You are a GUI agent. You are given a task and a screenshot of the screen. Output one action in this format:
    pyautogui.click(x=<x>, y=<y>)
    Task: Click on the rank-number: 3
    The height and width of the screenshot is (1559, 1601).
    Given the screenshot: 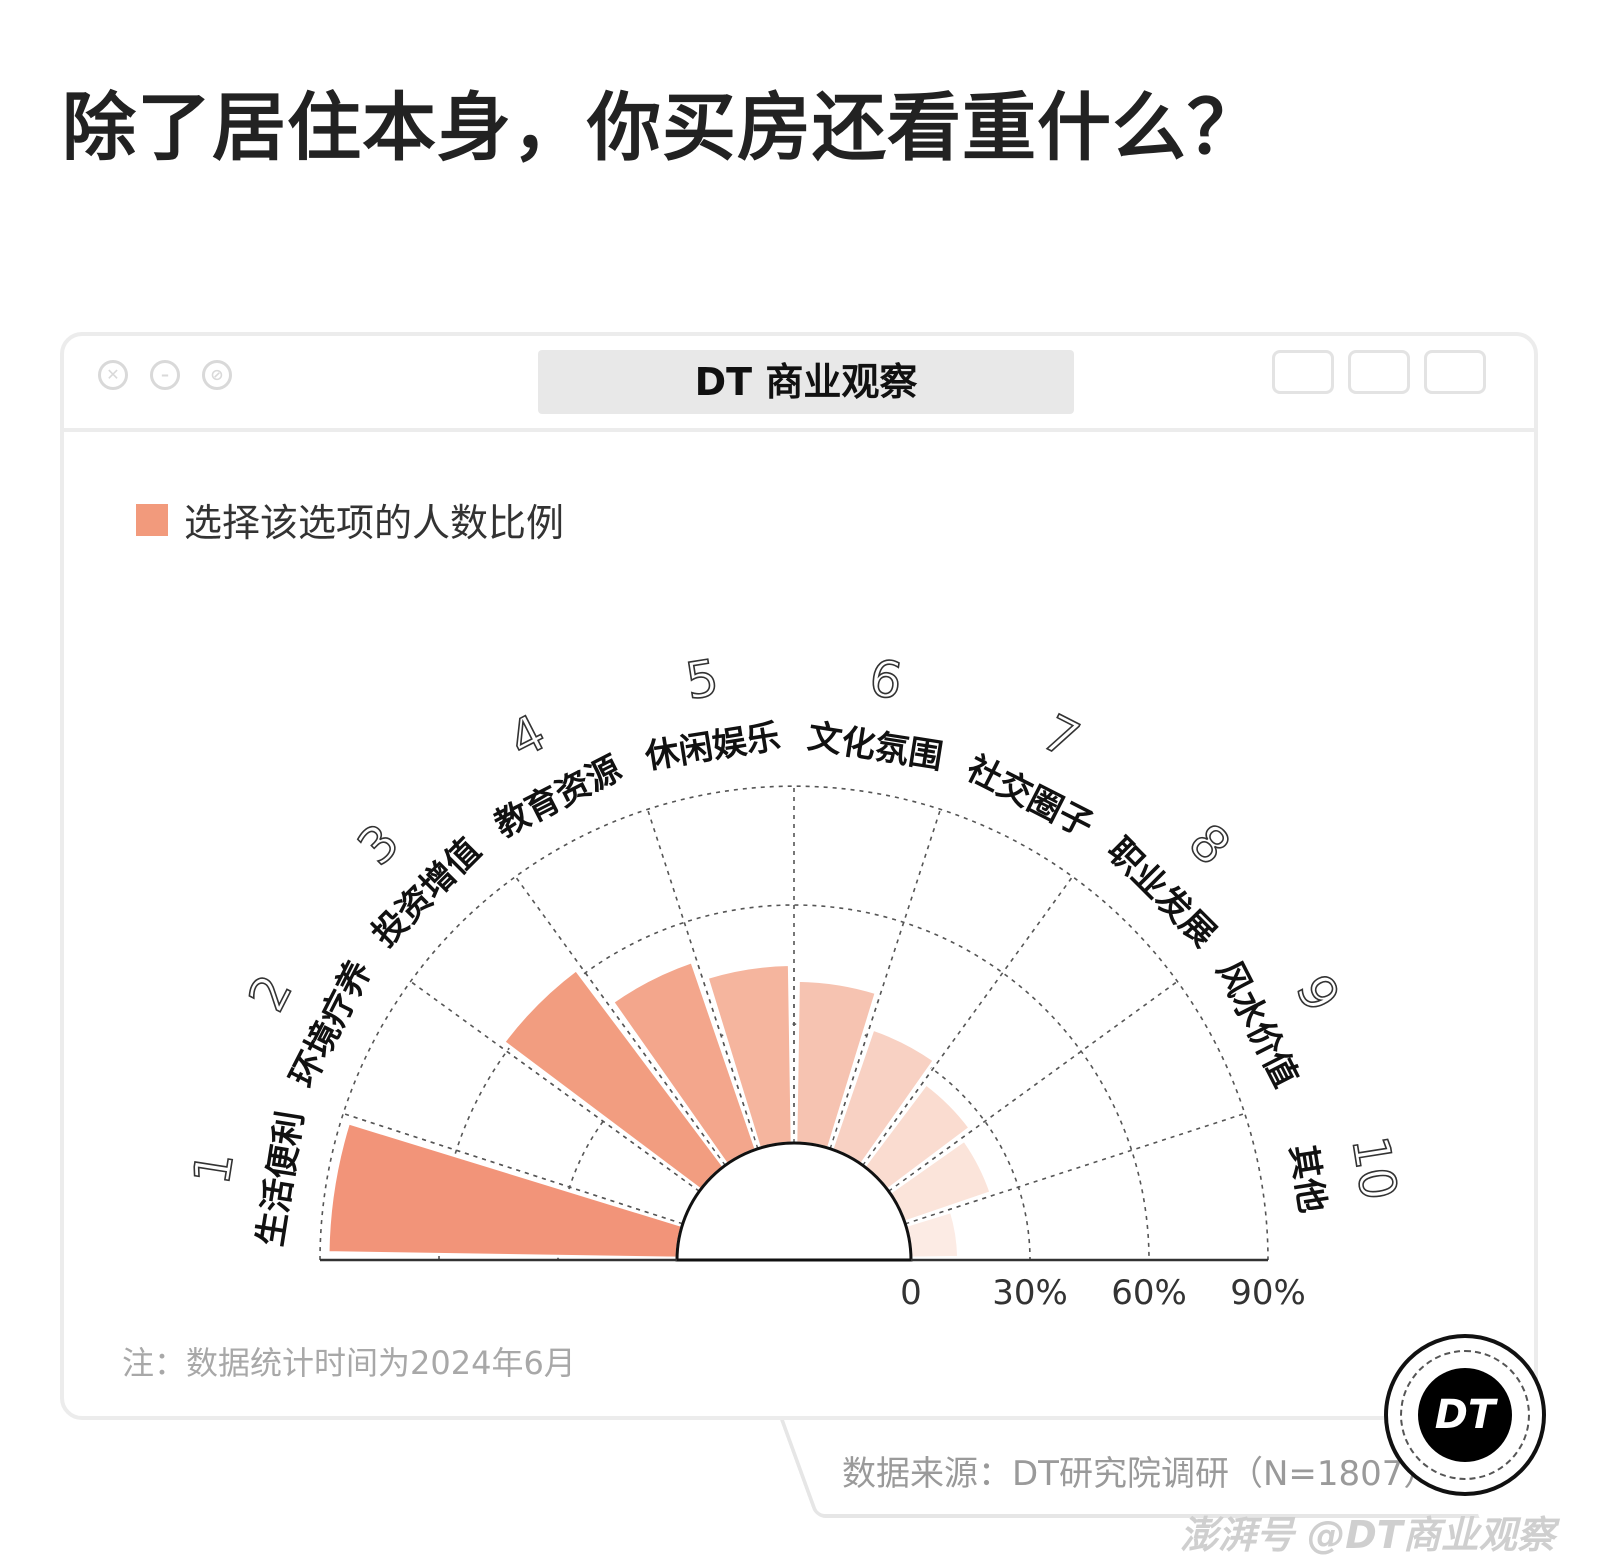 What is the action you would take?
    pyautogui.click(x=379, y=845)
    